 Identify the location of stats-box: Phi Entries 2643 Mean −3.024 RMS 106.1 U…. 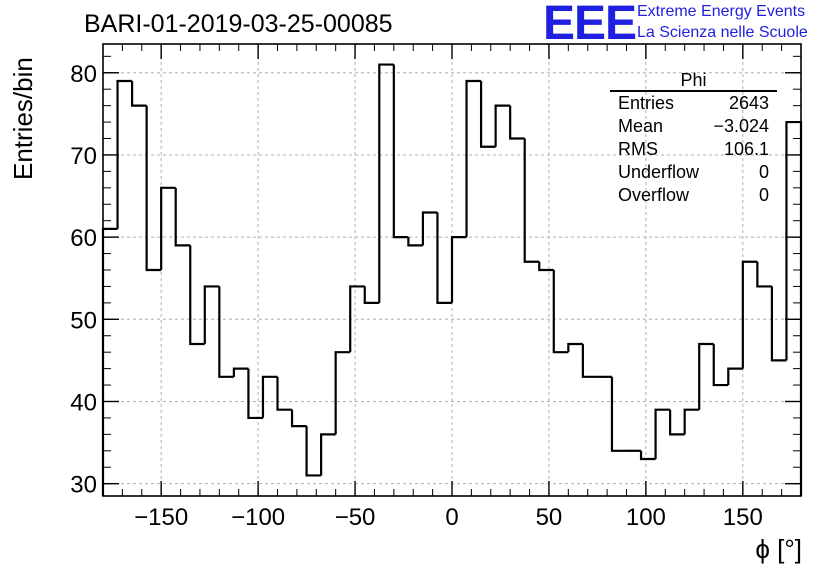
(693, 138).